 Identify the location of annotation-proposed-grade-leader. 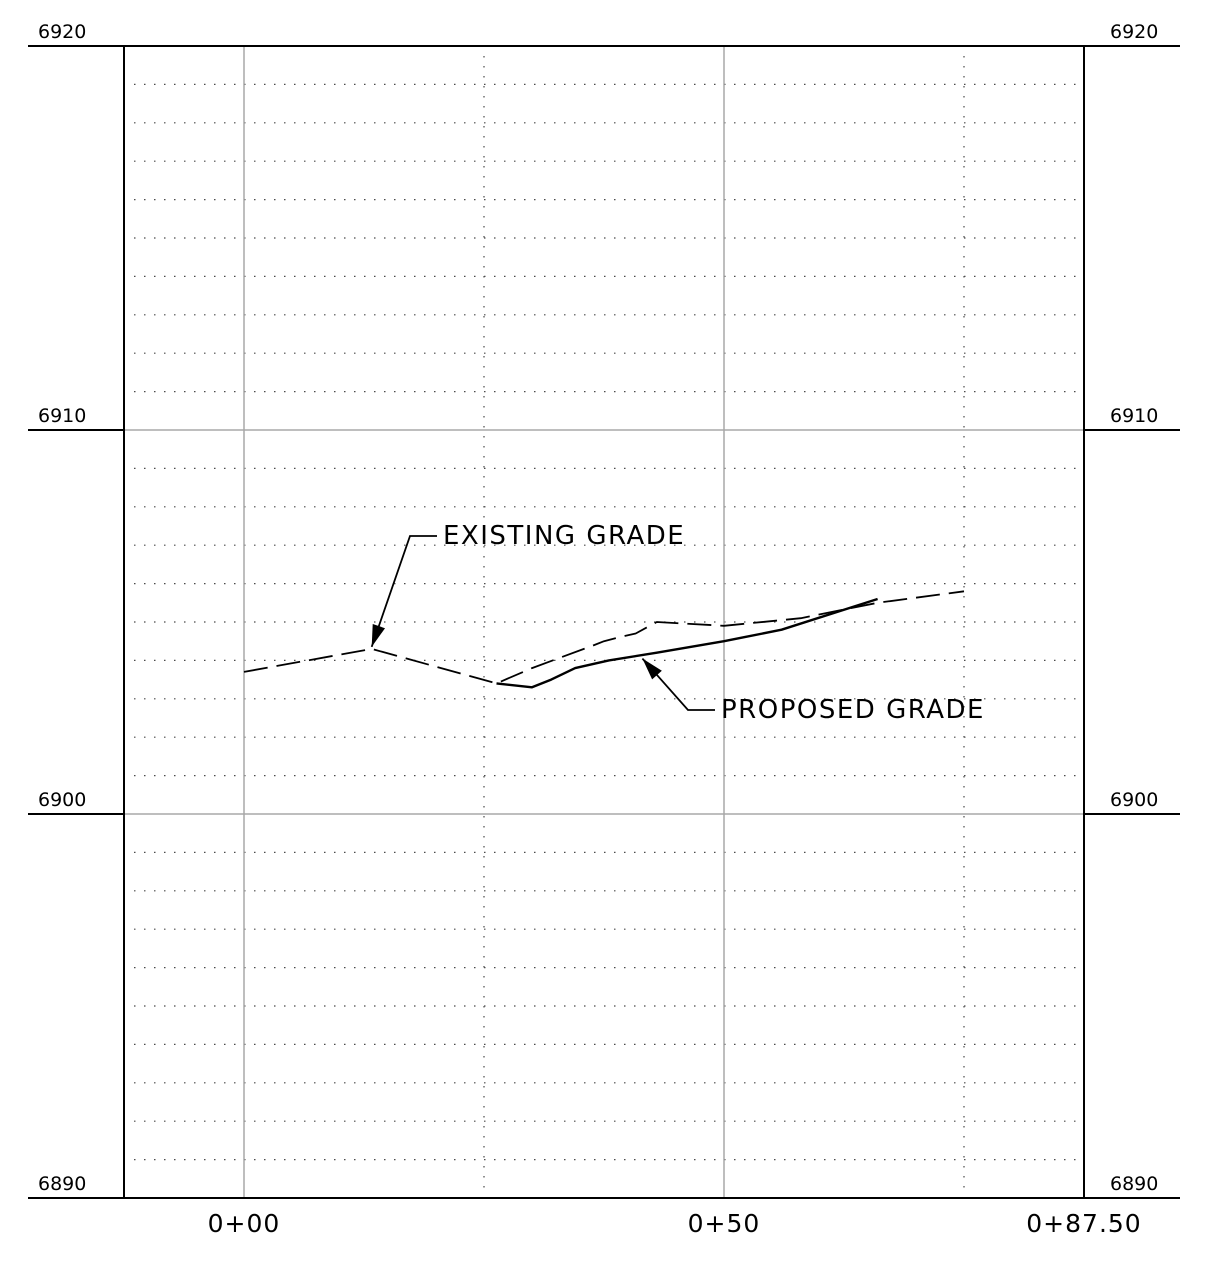
(678, 684).